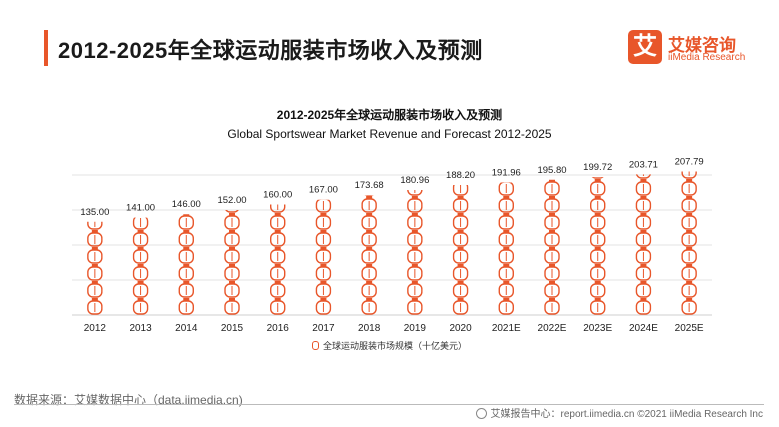 This screenshot has height=427, width=779. Describe the element at coordinates (506, 172) in the screenshot. I see `data-label: 191.96` at that location.